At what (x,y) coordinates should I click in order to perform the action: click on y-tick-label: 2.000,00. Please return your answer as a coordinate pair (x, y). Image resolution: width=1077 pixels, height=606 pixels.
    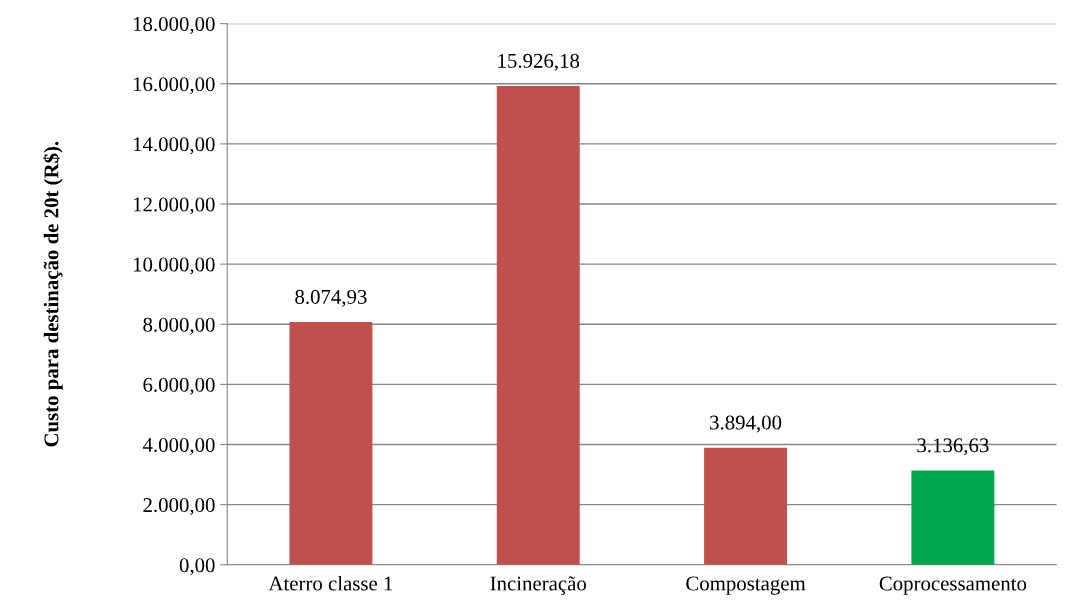
    Looking at the image, I should click on (179, 507).